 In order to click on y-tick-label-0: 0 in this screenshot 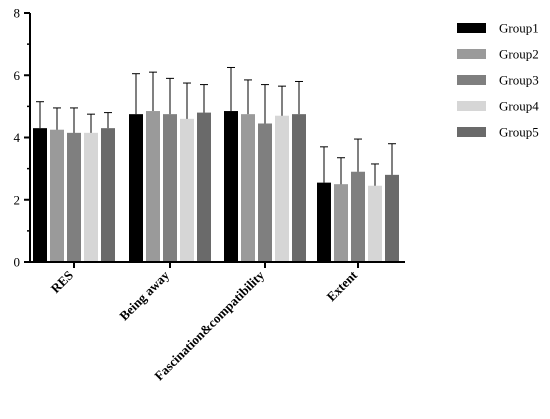, I will do `click(17, 262)`.